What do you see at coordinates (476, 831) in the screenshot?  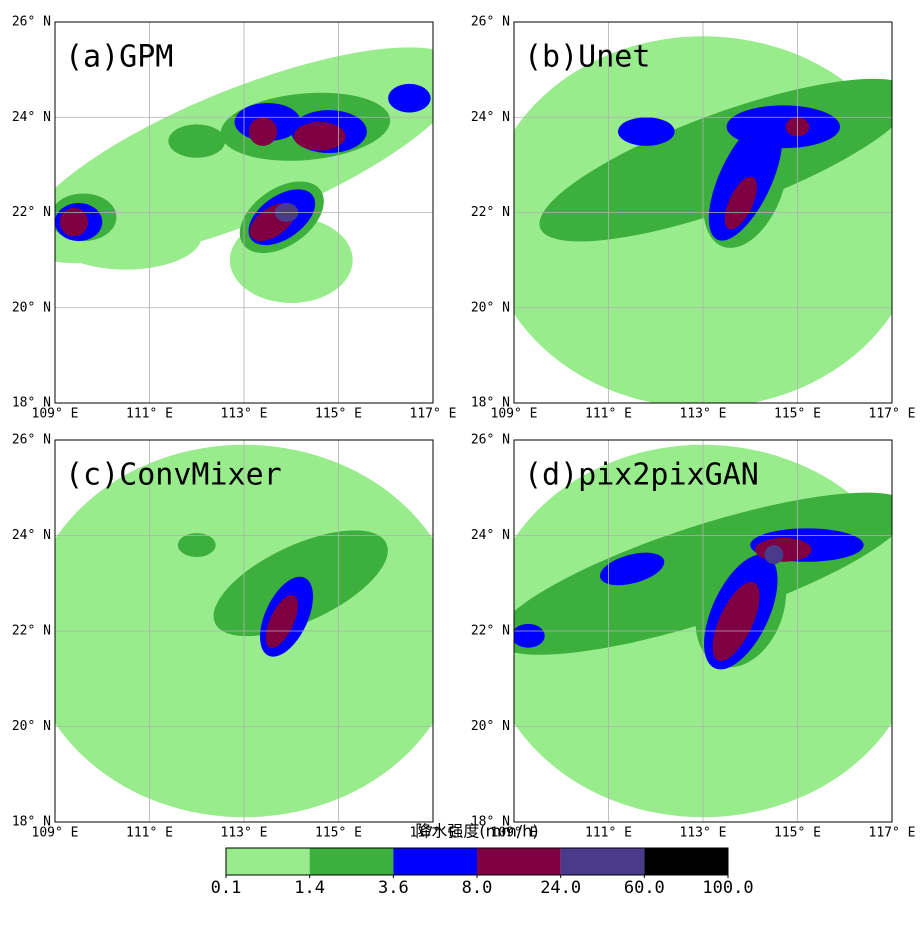 I see `colorbar-title: 降水强度(mm/h)` at bounding box center [476, 831].